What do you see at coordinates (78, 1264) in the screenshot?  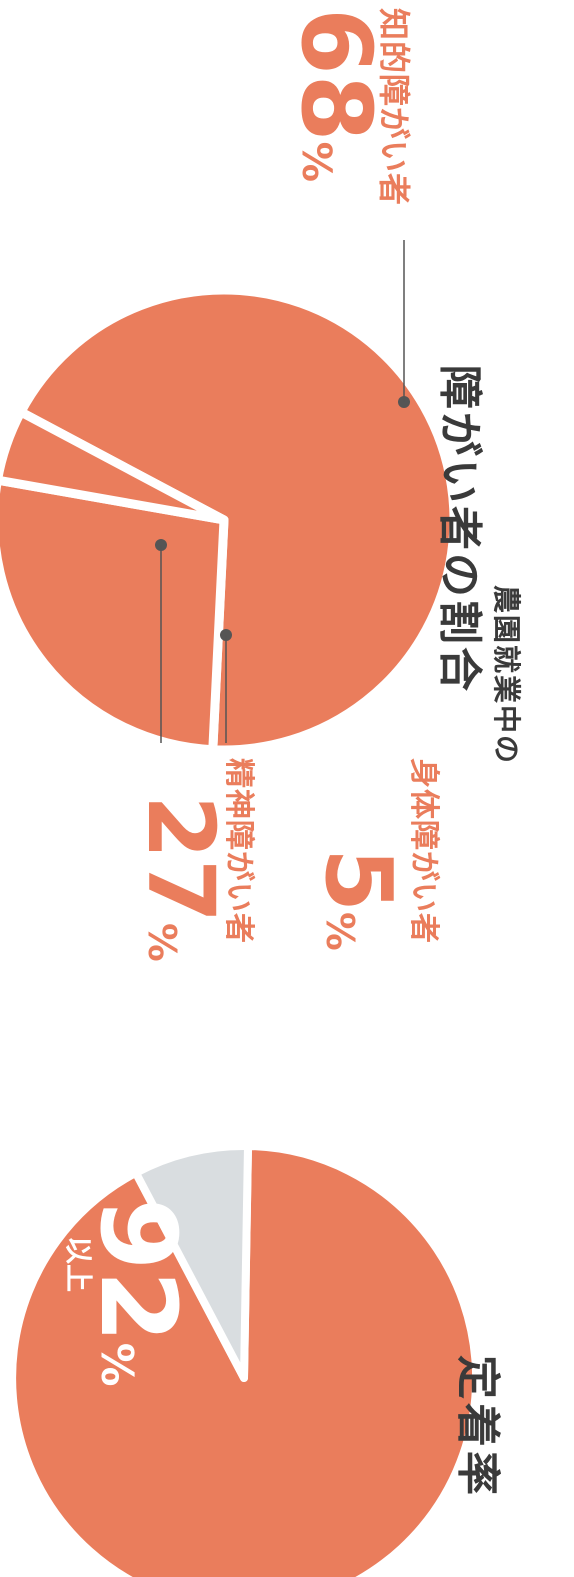 I see `retention-qualifier: 以上` at bounding box center [78, 1264].